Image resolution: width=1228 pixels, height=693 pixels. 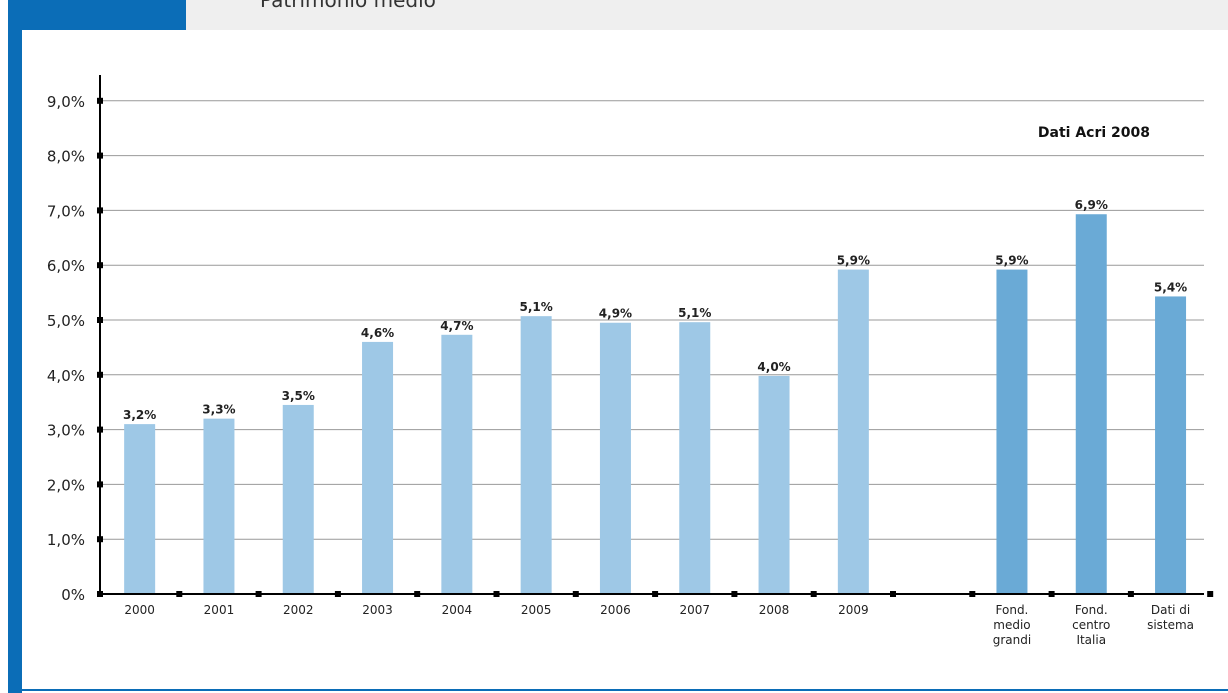 What do you see at coordinates (377, 333) in the screenshot?
I see `data-label: 4,6%` at bounding box center [377, 333].